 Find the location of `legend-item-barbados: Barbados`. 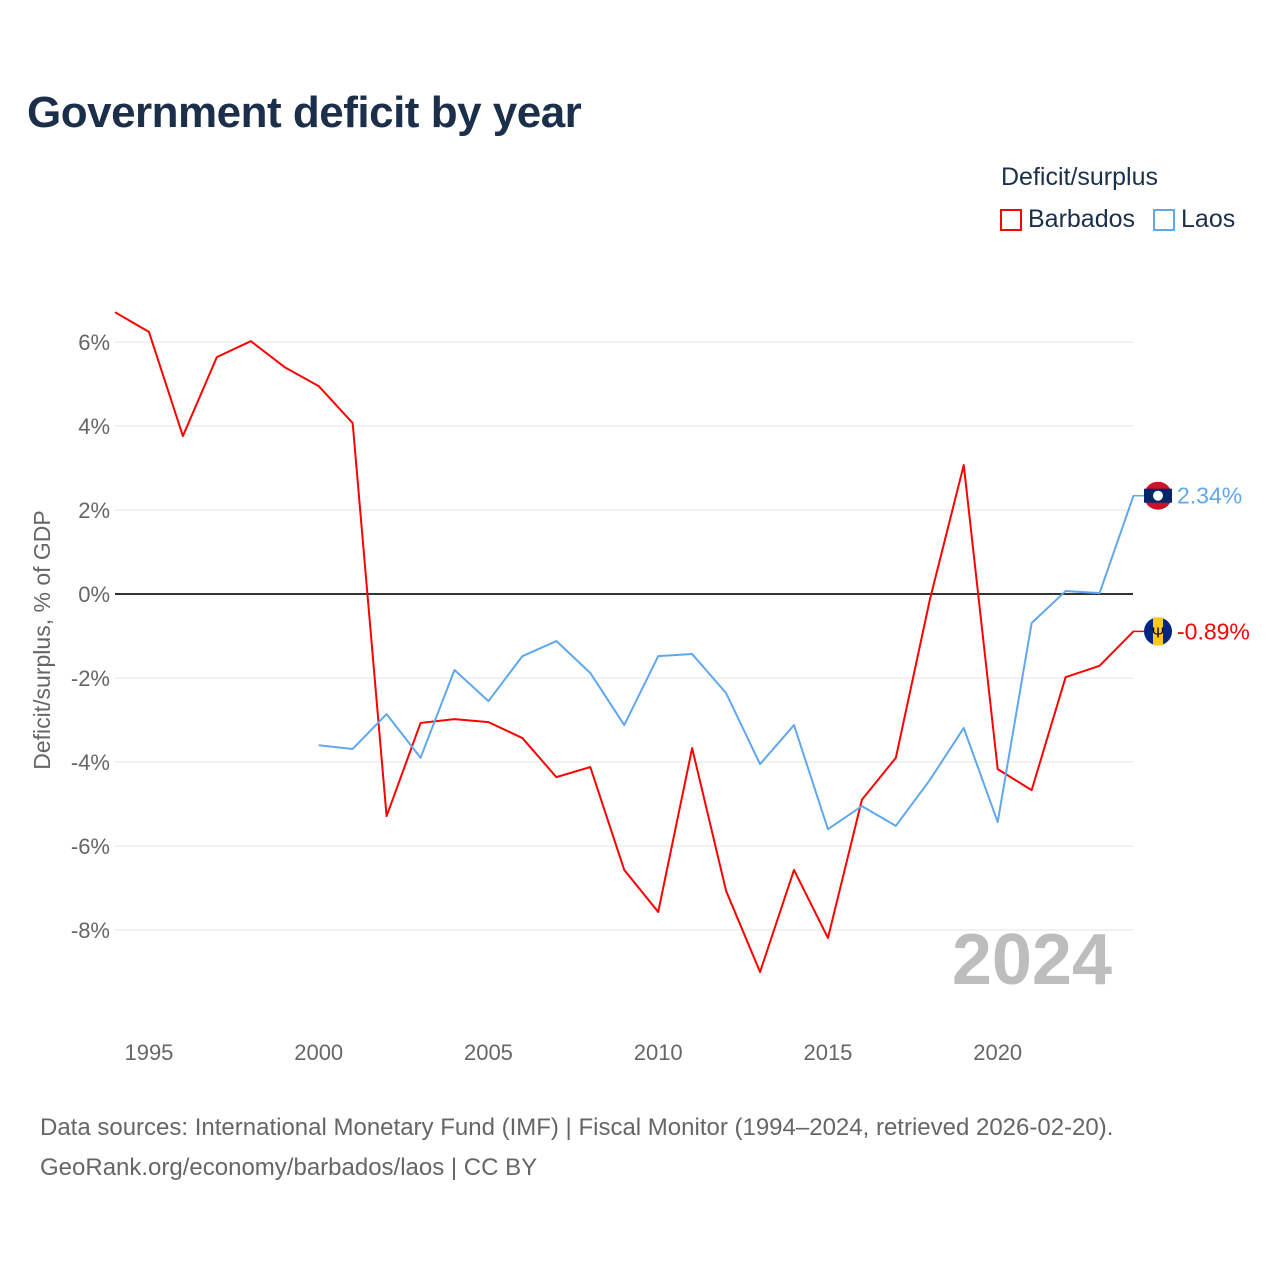

legend-item-barbados: Barbados is located at coordinates (1067, 219).